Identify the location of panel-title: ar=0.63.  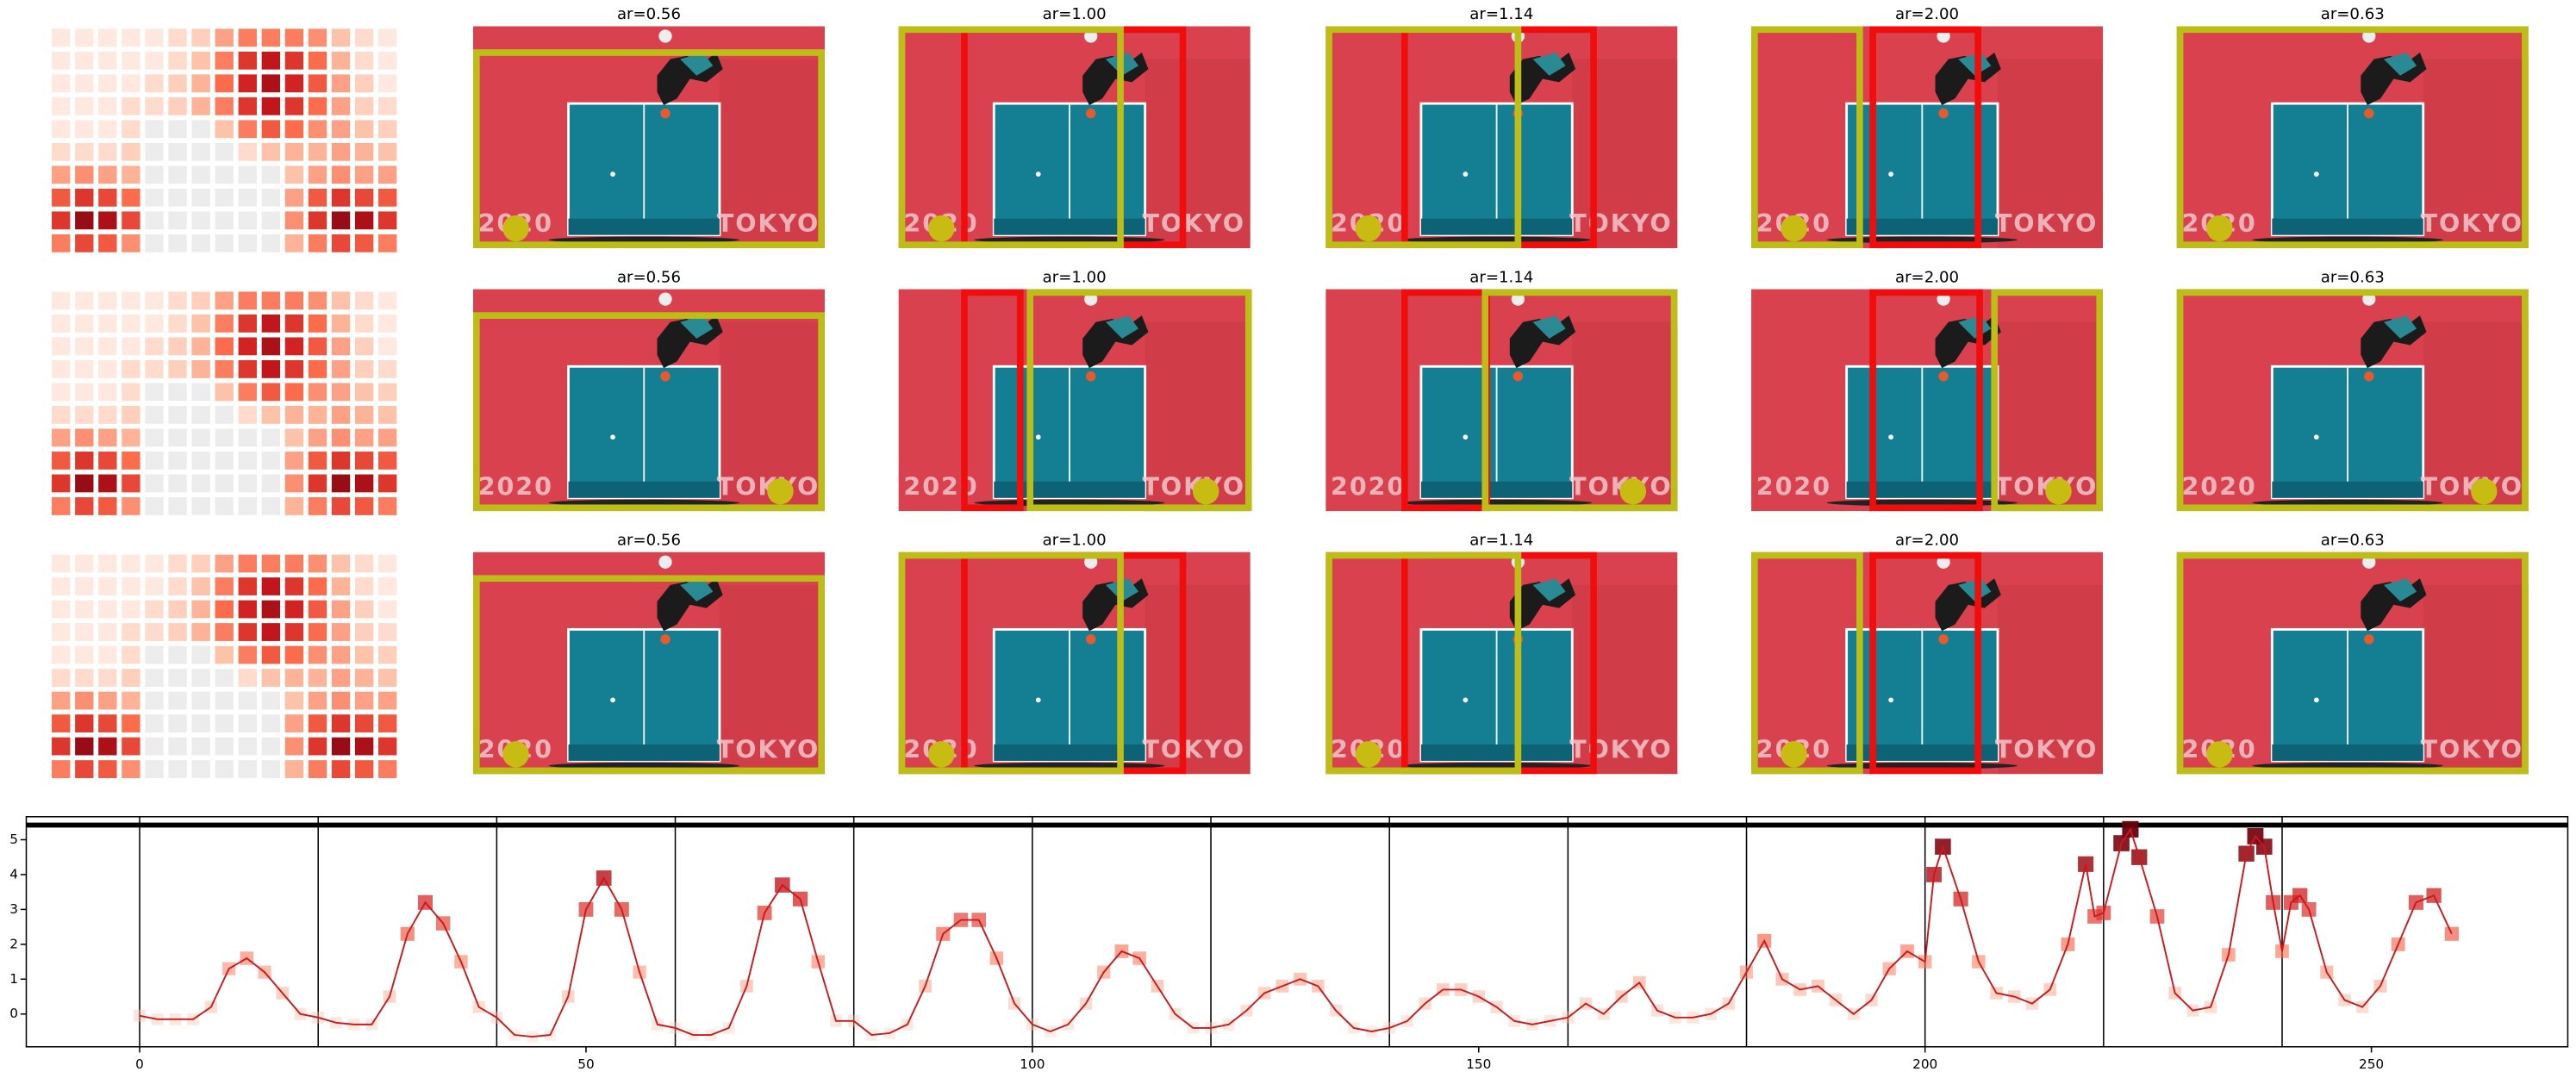
(2353, 277).